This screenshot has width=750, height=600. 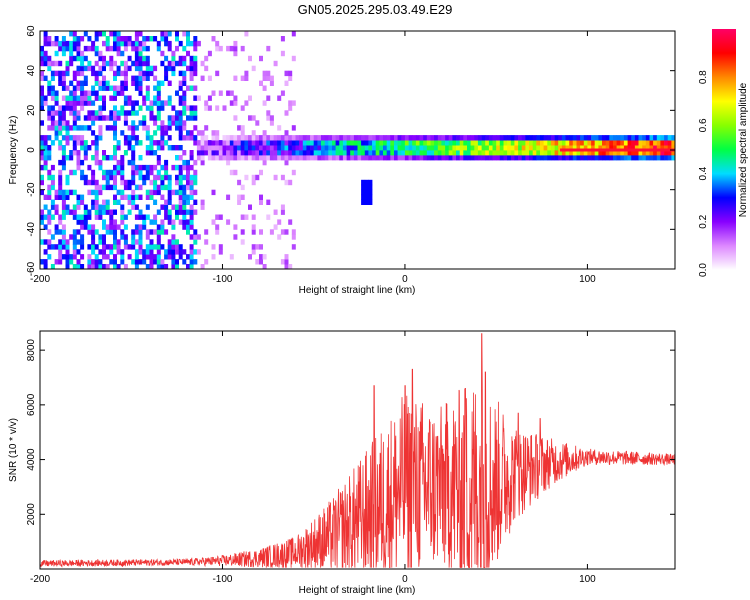 I want to click on snr-y-tick-label: 8000, so click(x=31, y=350).